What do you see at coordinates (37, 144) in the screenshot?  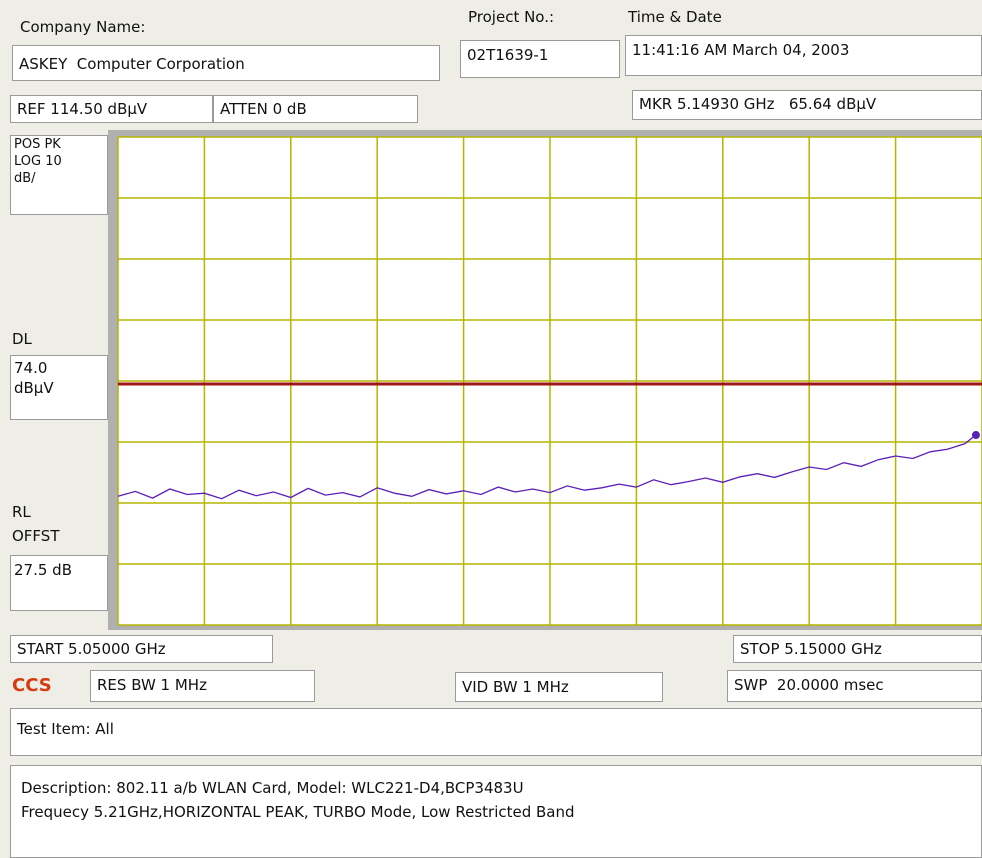 I see `detector-line: POS PK` at bounding box center [37, 144].